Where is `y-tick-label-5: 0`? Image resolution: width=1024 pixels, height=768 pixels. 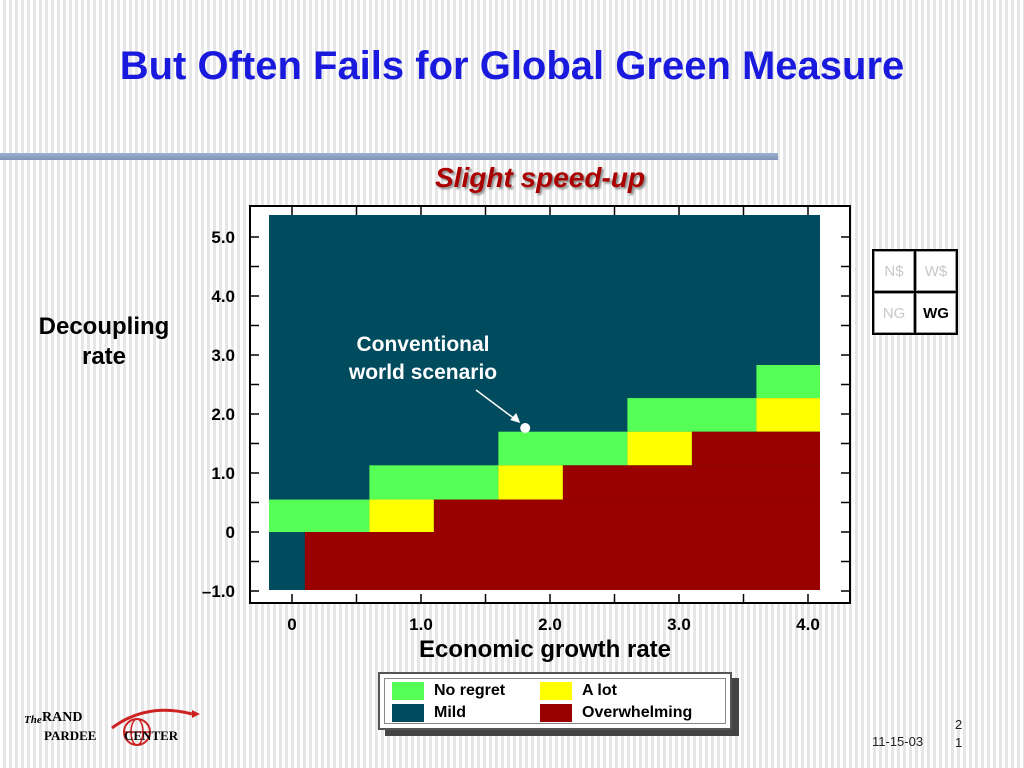
y-tick-label-5: 0 is located at coordinates (230, 532).